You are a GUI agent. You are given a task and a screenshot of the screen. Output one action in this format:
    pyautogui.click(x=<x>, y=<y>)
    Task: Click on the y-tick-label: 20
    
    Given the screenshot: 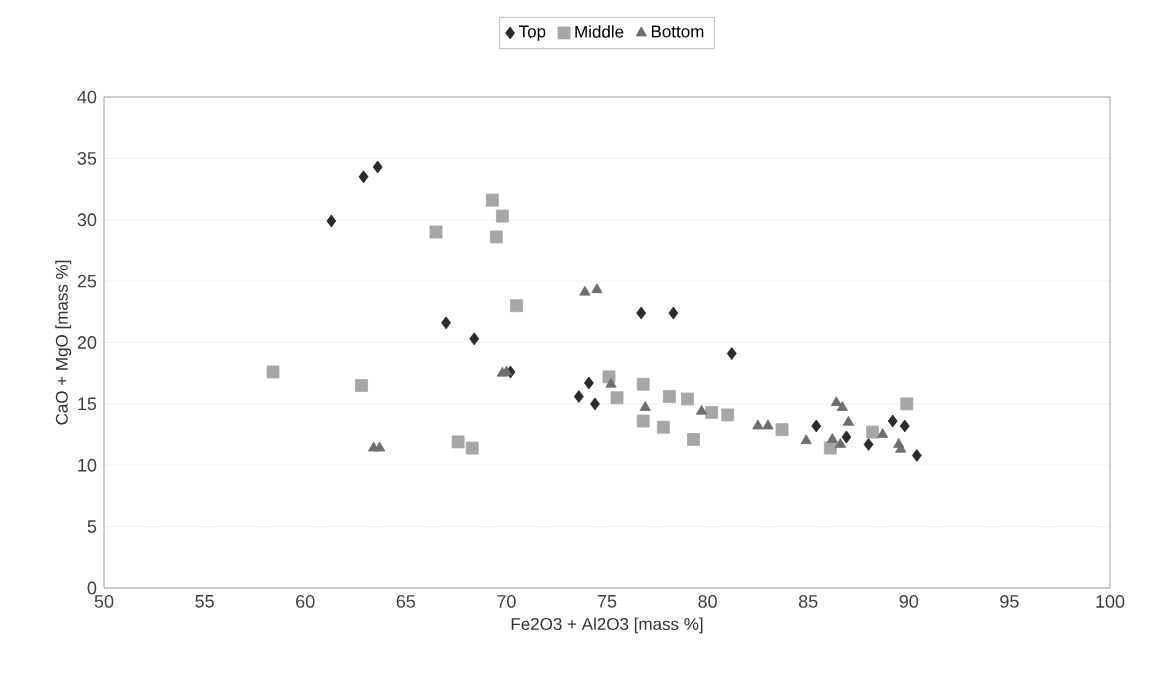 What is the action you would take?
    pyautogui.click(x=87, y=342)
    